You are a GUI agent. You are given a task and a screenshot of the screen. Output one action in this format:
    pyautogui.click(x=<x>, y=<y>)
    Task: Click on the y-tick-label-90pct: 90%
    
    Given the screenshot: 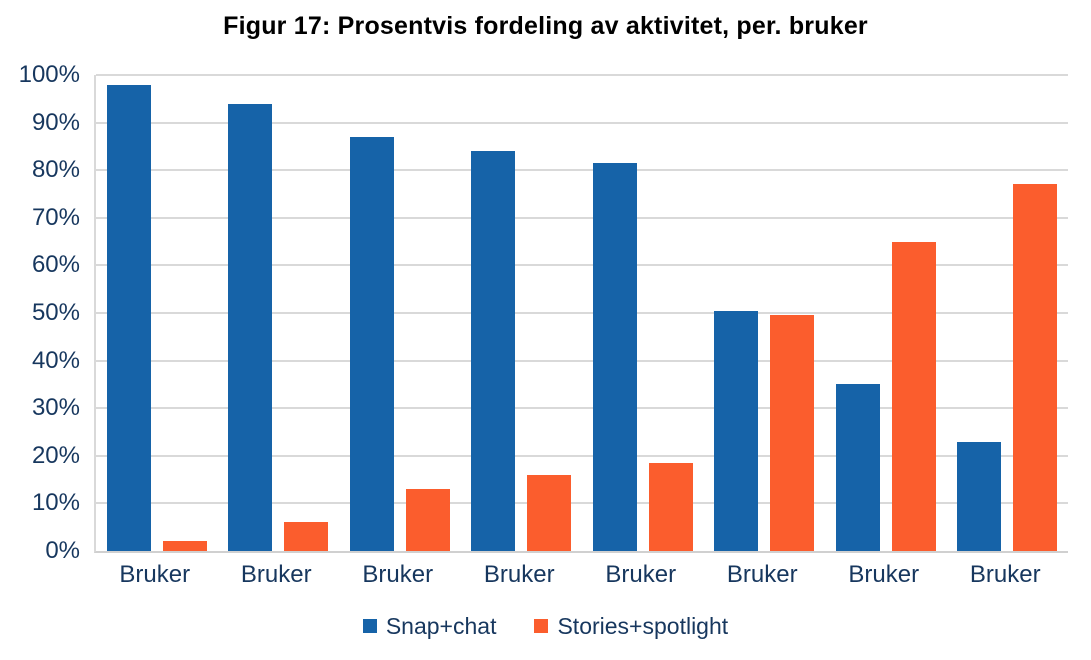 What is the action you would take?
    pyautogui.click(x=55, y=122)
    